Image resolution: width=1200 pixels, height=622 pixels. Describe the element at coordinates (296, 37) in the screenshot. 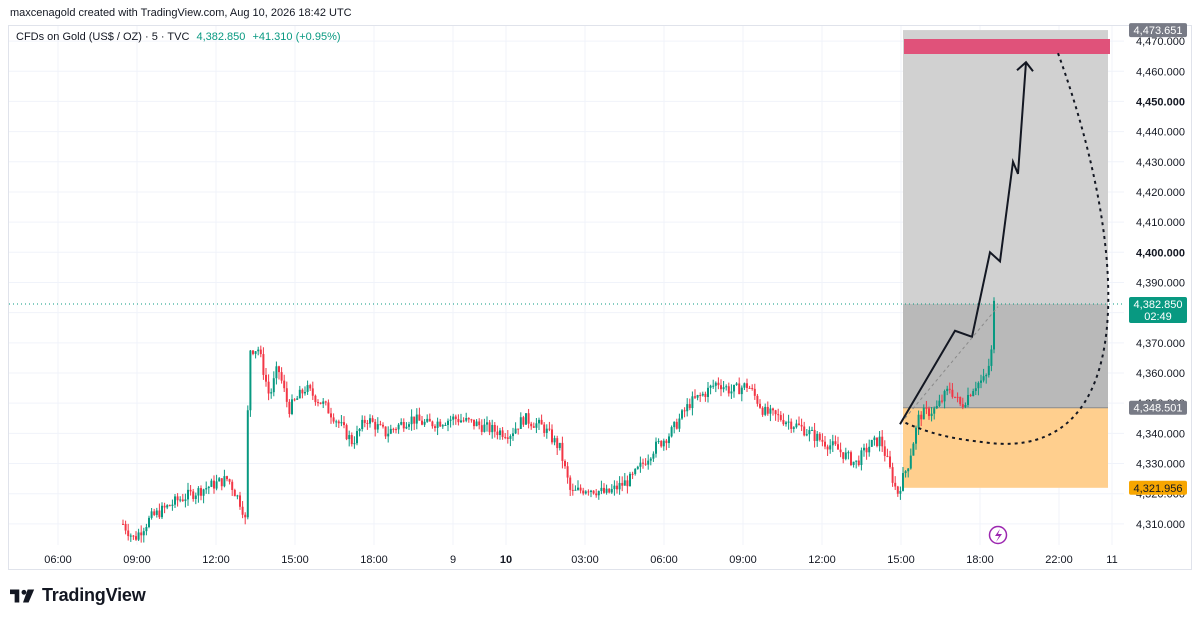

I see `legend-change: +41.310 (+0.95%)` at that location.